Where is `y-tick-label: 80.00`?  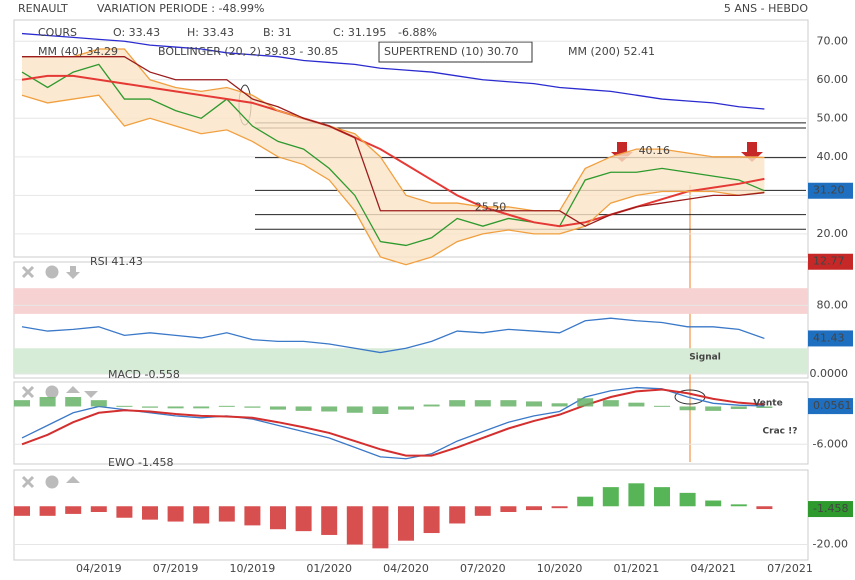
y-tick-label: 80.00 is located at coordinates (833, 304).